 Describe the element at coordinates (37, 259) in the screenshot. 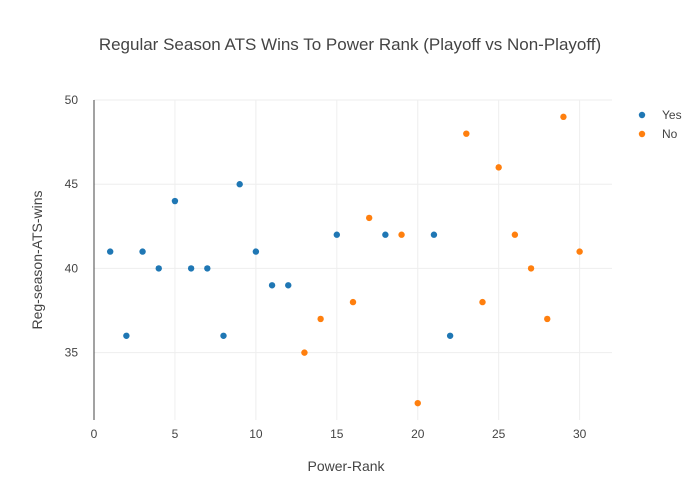

I see `y-axis-title: Reg-season-ATS-wins` at that location.